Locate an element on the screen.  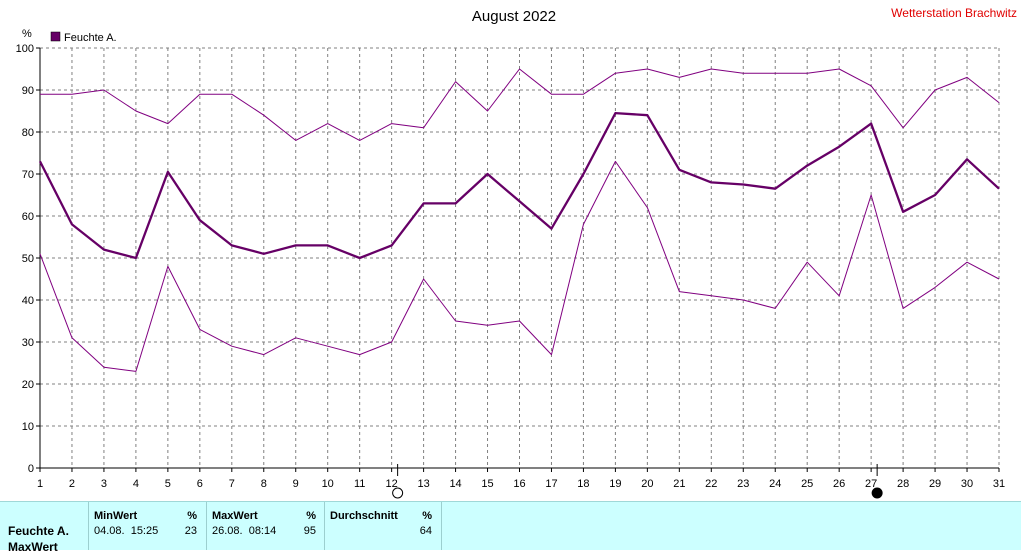
min-unit: % is located at coordinates (192, 516).